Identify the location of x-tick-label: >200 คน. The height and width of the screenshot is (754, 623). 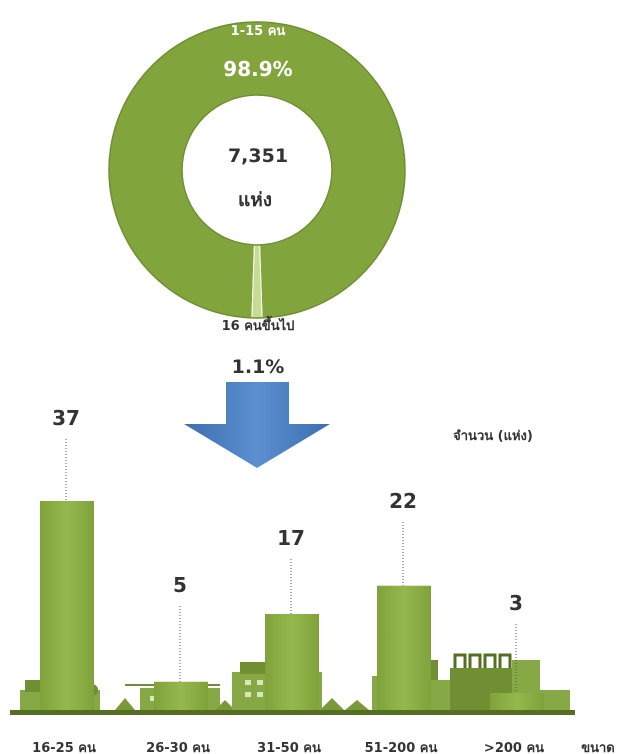
(514, 747).